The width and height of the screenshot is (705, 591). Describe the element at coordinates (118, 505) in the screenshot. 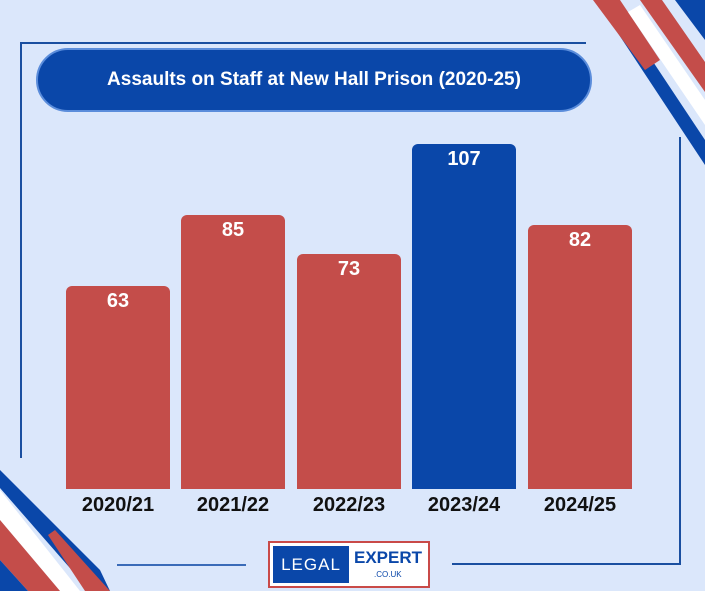

I see `x-tick-label: 2020/21` at that location.